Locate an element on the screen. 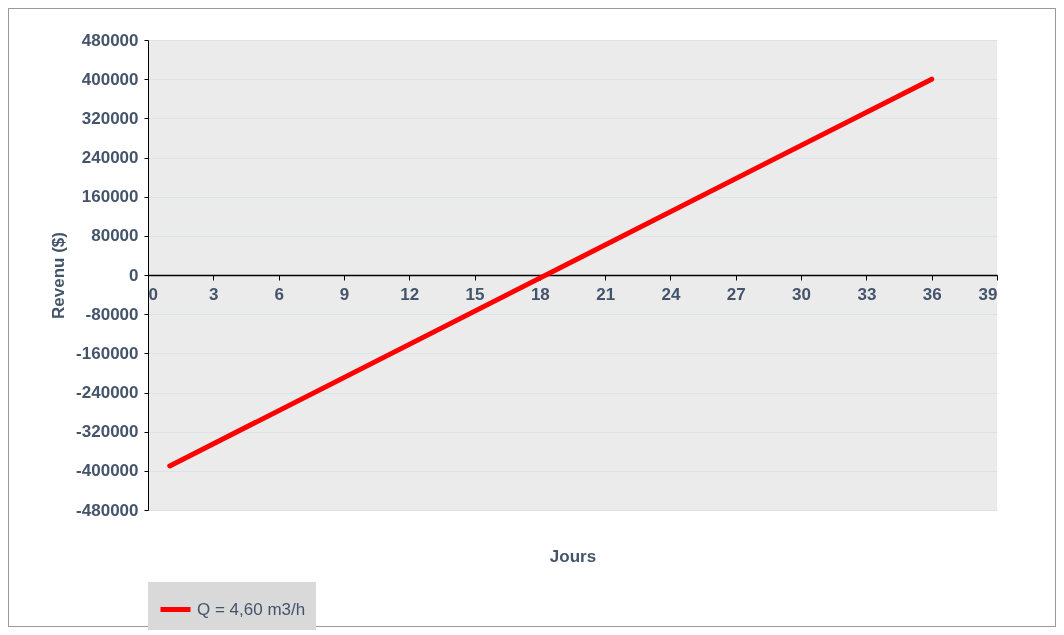 The image size is (1064, 635). y-tick-label: -320000 is located at coordinates (107, 432).